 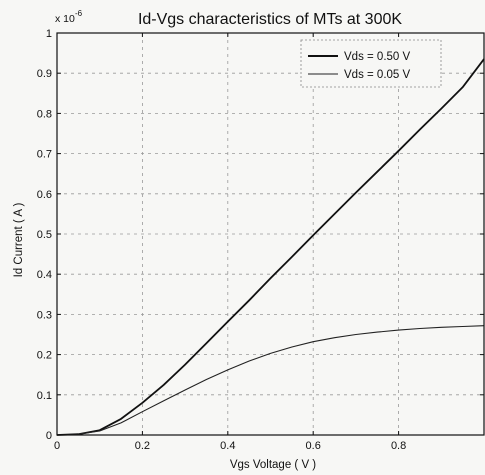 What do you see at coordinates (44, 356) in the screenshot?
I see `y-tick-label: 0.2` at bounding box center [44, 356].